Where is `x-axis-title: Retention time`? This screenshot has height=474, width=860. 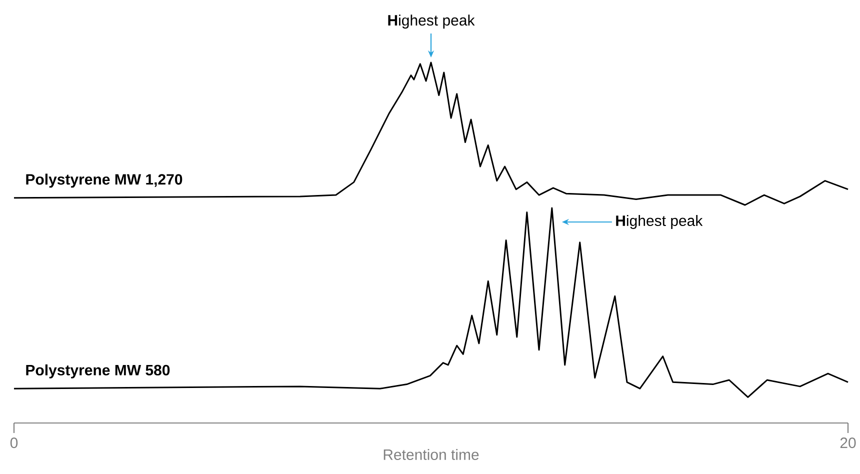
x-axis-title: Retention time is located at coordinates (431, 454).